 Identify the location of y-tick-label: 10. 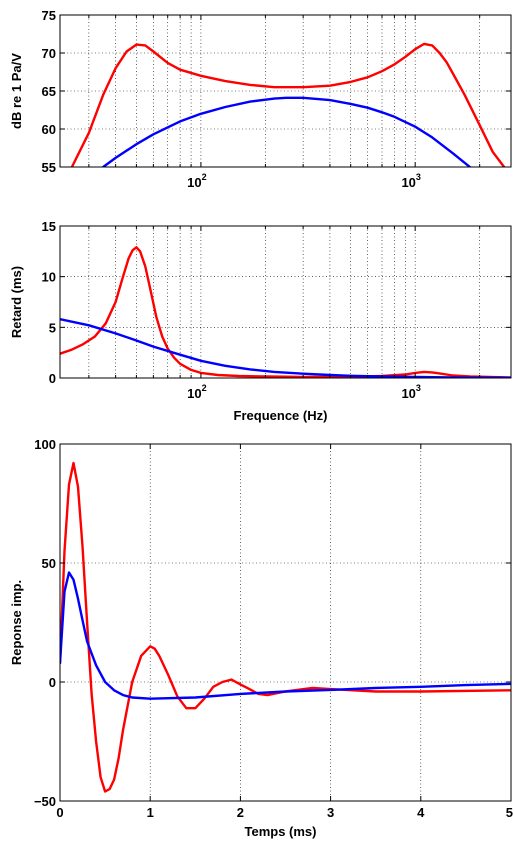
(49, 277).